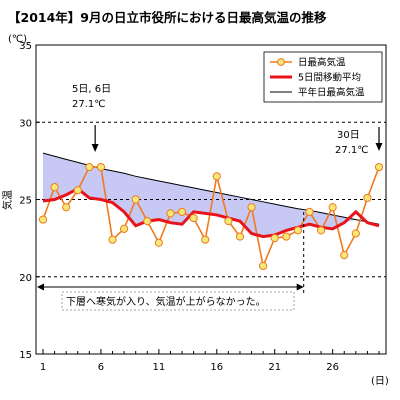  Describe the element at coordinates (89, 104) in the screenshot. I see `annotation-early-temp: 27.1℃` at that location.